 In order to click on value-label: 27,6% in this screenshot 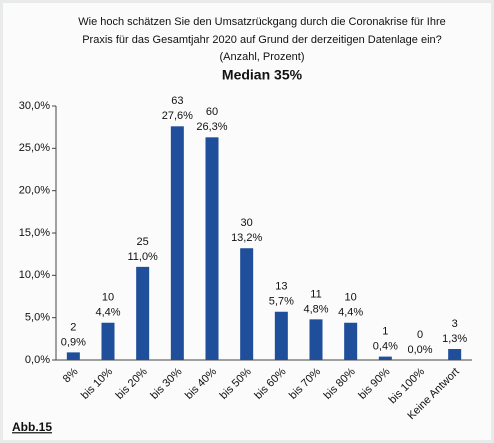, I will do `click(177, 116)`.